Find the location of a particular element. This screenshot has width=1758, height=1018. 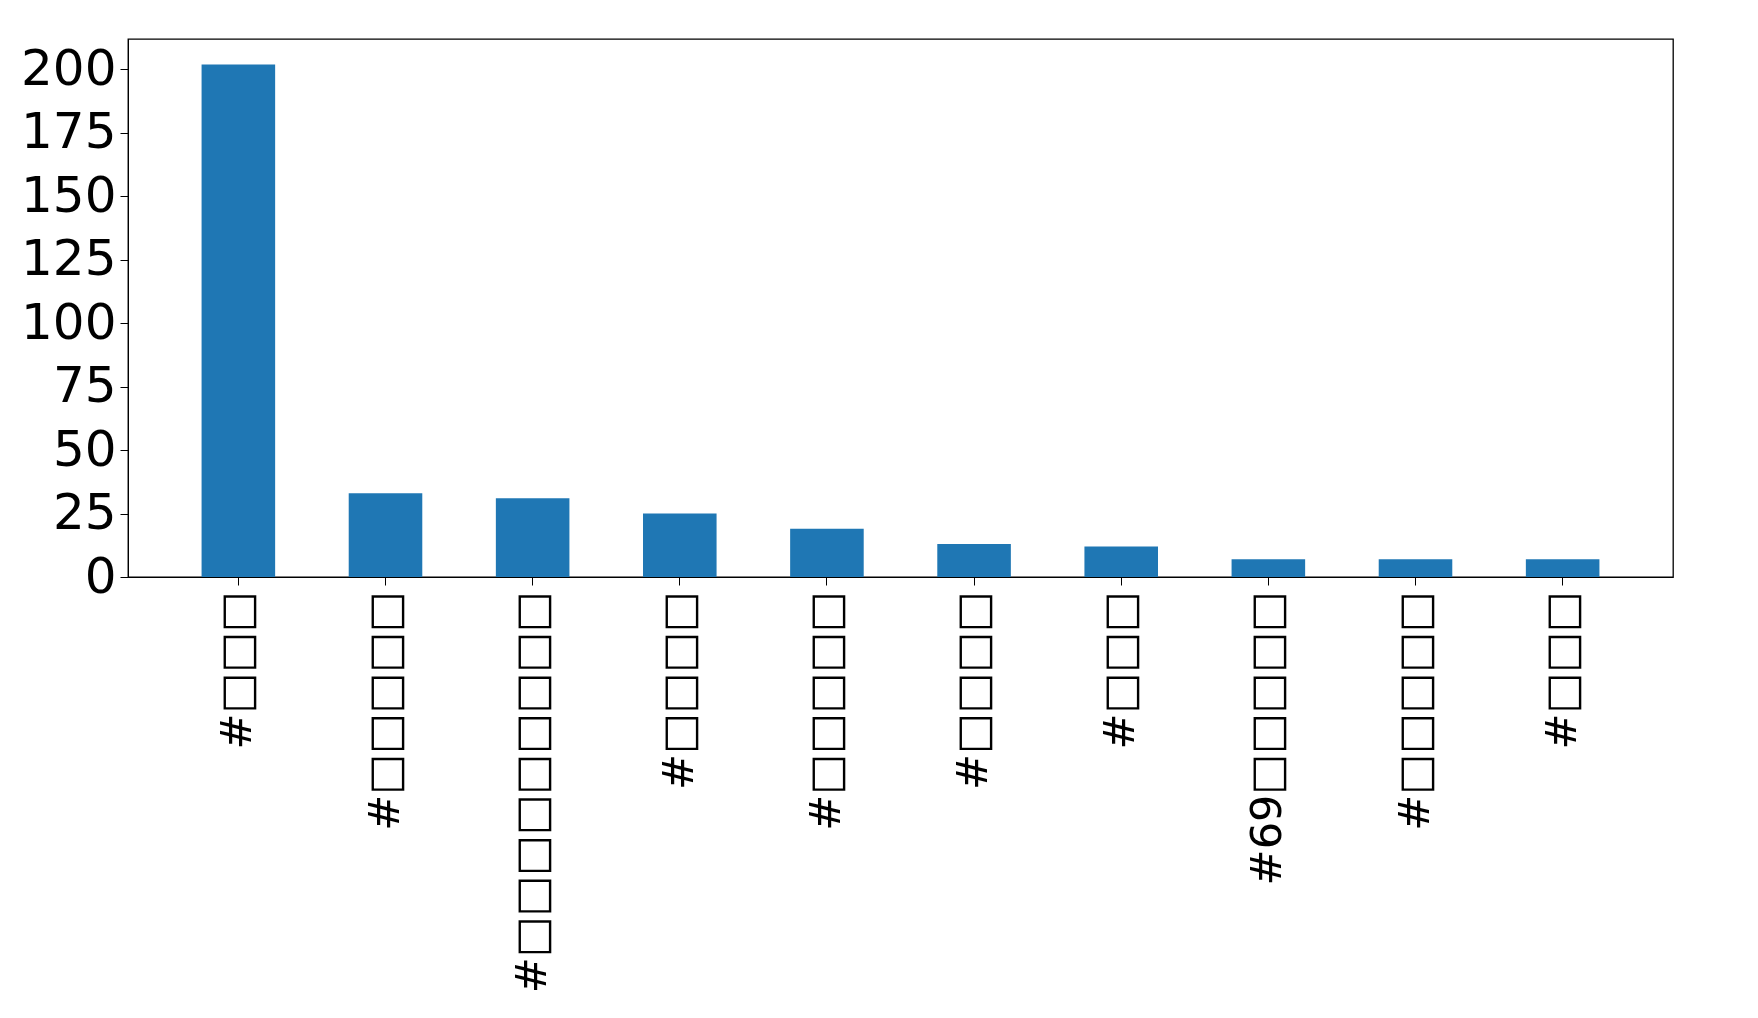

y-tick-label: 175 is located at coordinates (69, 131).